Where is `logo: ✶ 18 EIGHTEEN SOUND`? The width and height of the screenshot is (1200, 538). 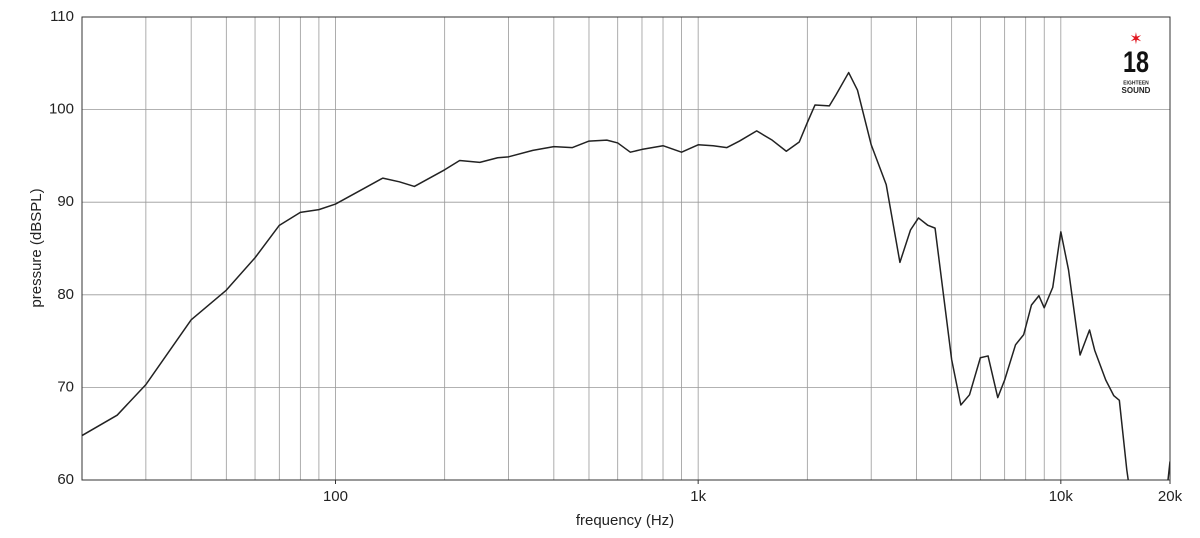
logo: ✶ 18 EIGHTEEN SOUND is located at coordinates (1136, 63).